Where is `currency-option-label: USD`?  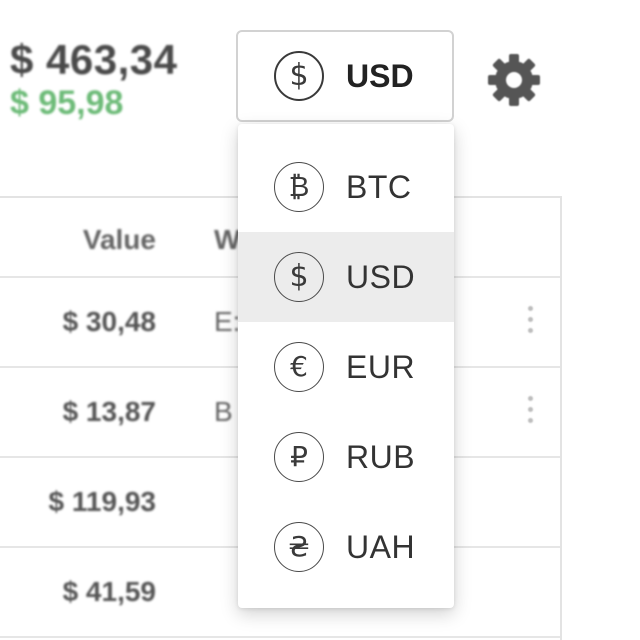 currency-option-label: USD is located at coordinates (381, 276).